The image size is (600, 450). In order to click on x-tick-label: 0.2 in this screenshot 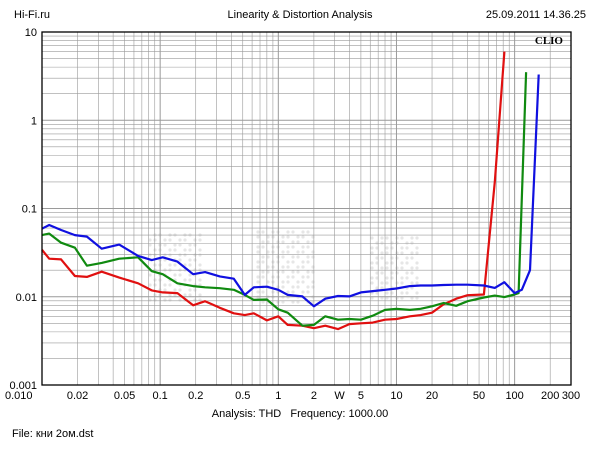, I will do `click(195, 396)`.